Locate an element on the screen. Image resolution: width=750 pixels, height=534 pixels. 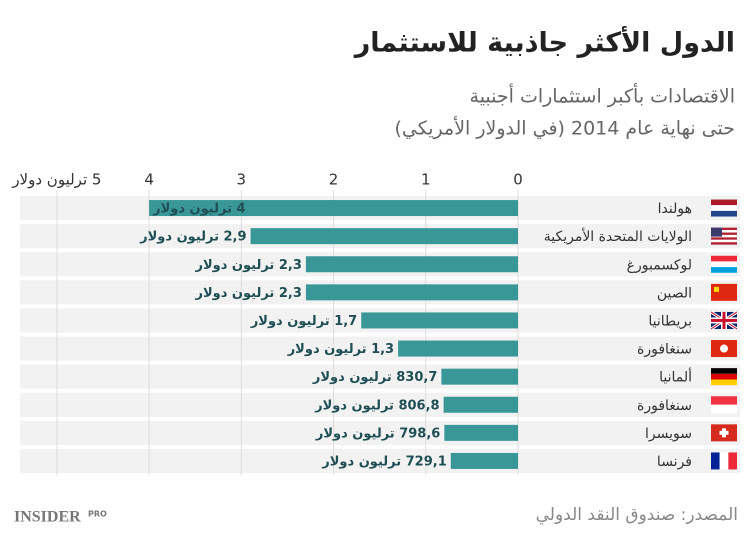
chart-title: الدول الأكثر جاذبية للاستثمار is located at coordinates (544, 42).